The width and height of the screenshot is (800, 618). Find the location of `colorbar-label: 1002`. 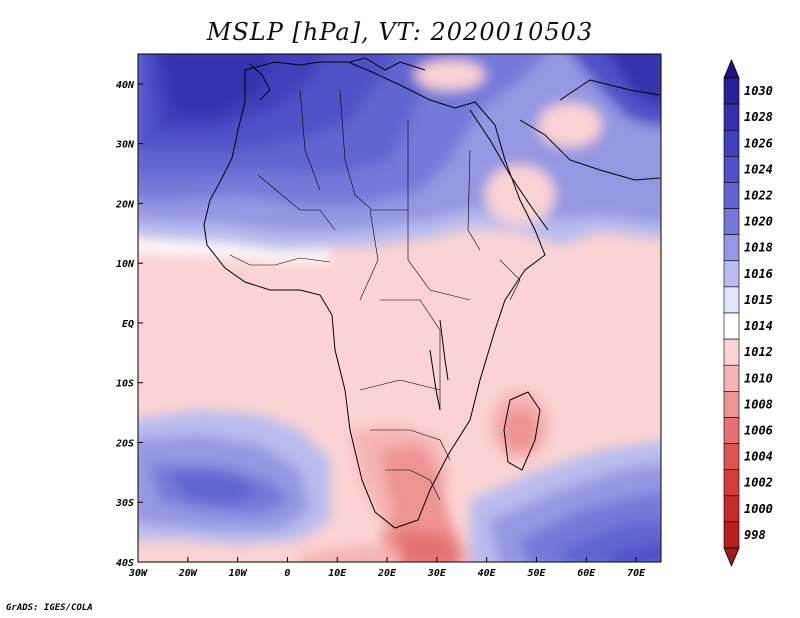

colorbar-label: 1002 is located at coordinates (758, 483).